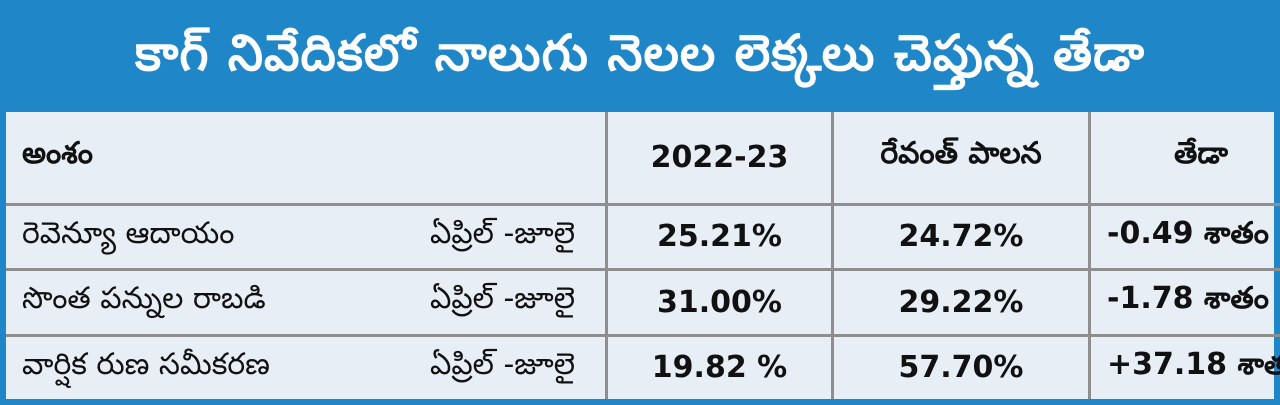 The height and width of the screenshot is (405, 1280). I want to click on item-cell: వార్షిక రుణ సమీకరణ ఏప్రిల్ -జూలై, so click(307, 366).